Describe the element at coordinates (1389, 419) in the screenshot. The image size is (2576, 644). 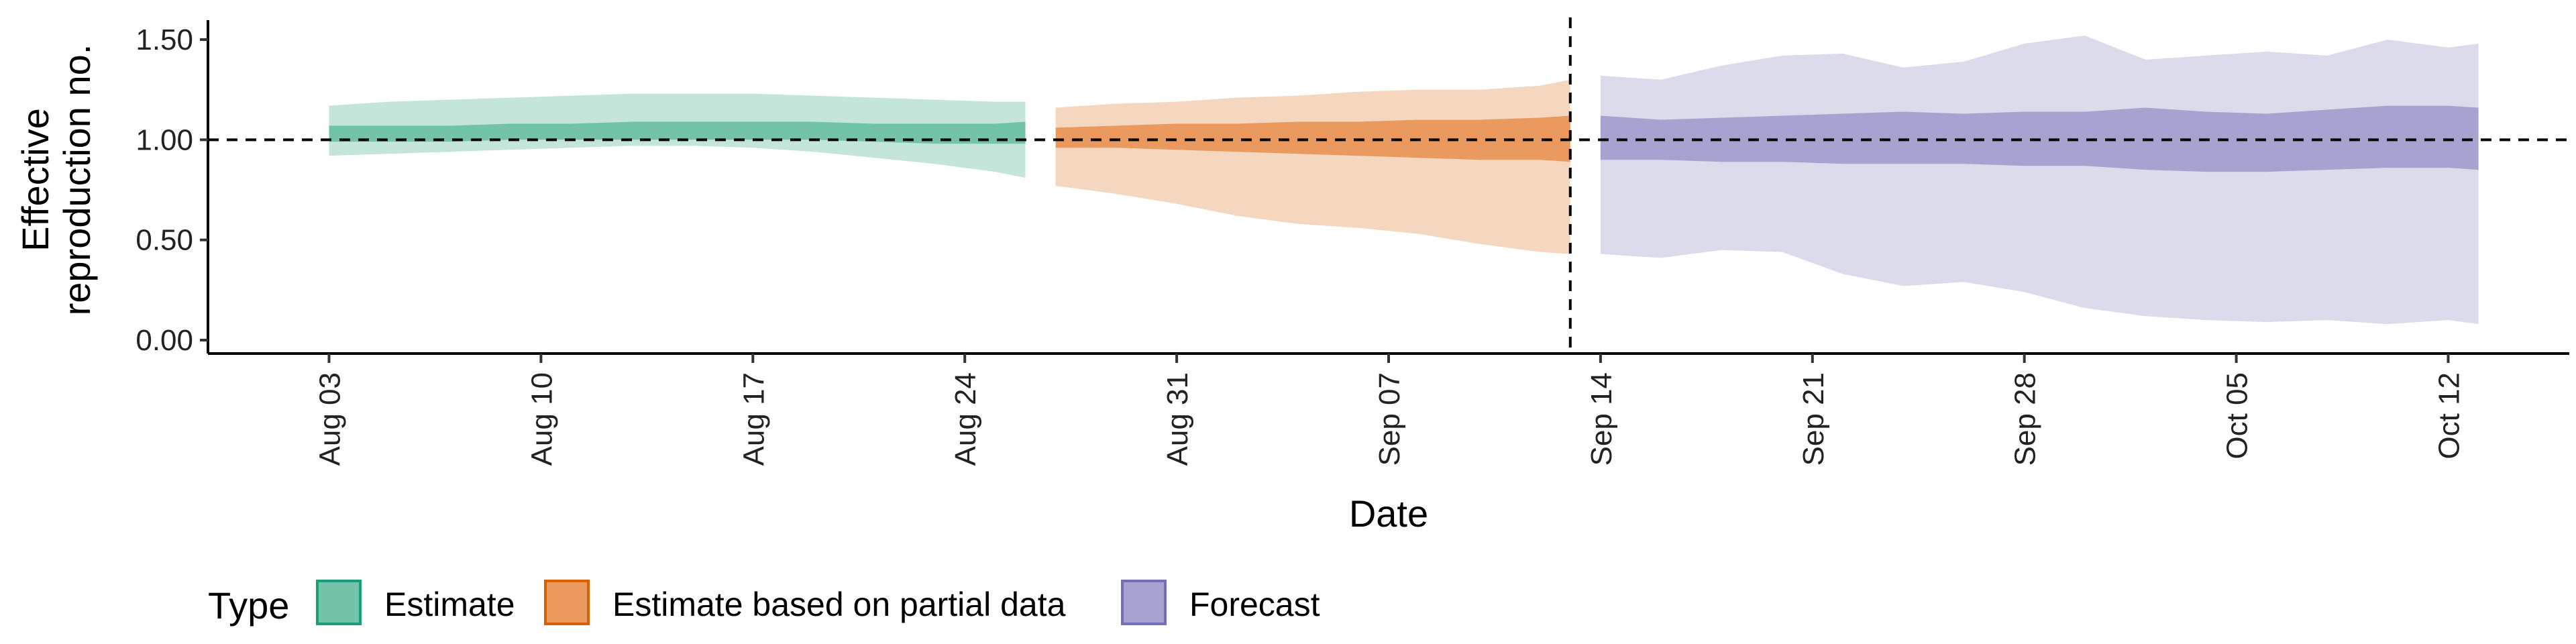
I see `x-tick-label: Sep 07` at that location.